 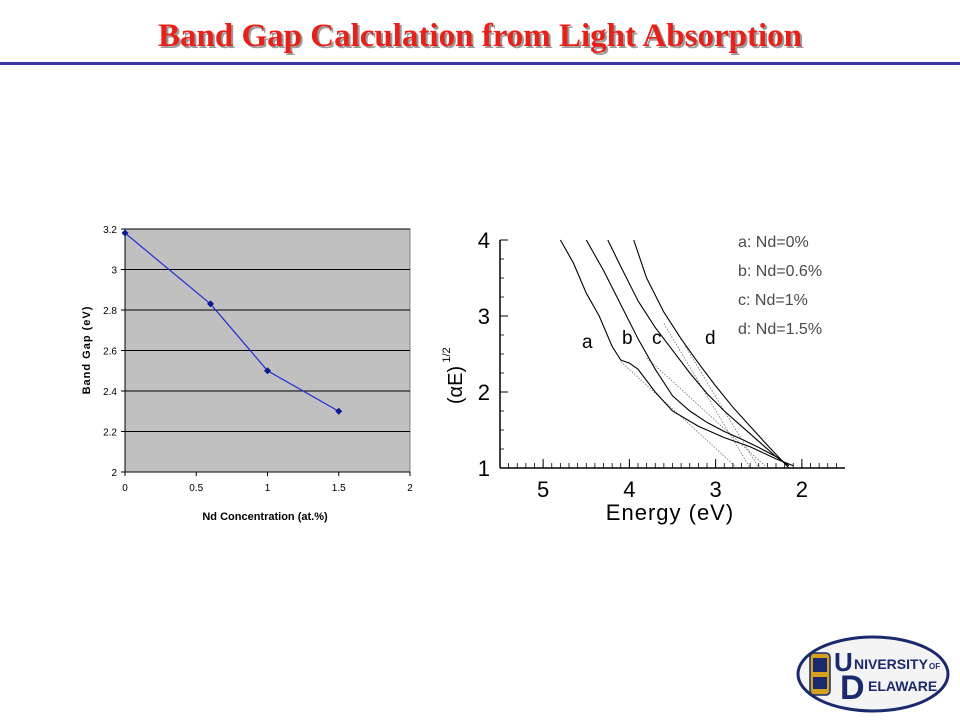 I want to click on logo-line1-rest: NIVERSITY, so click(x=891, y=664).